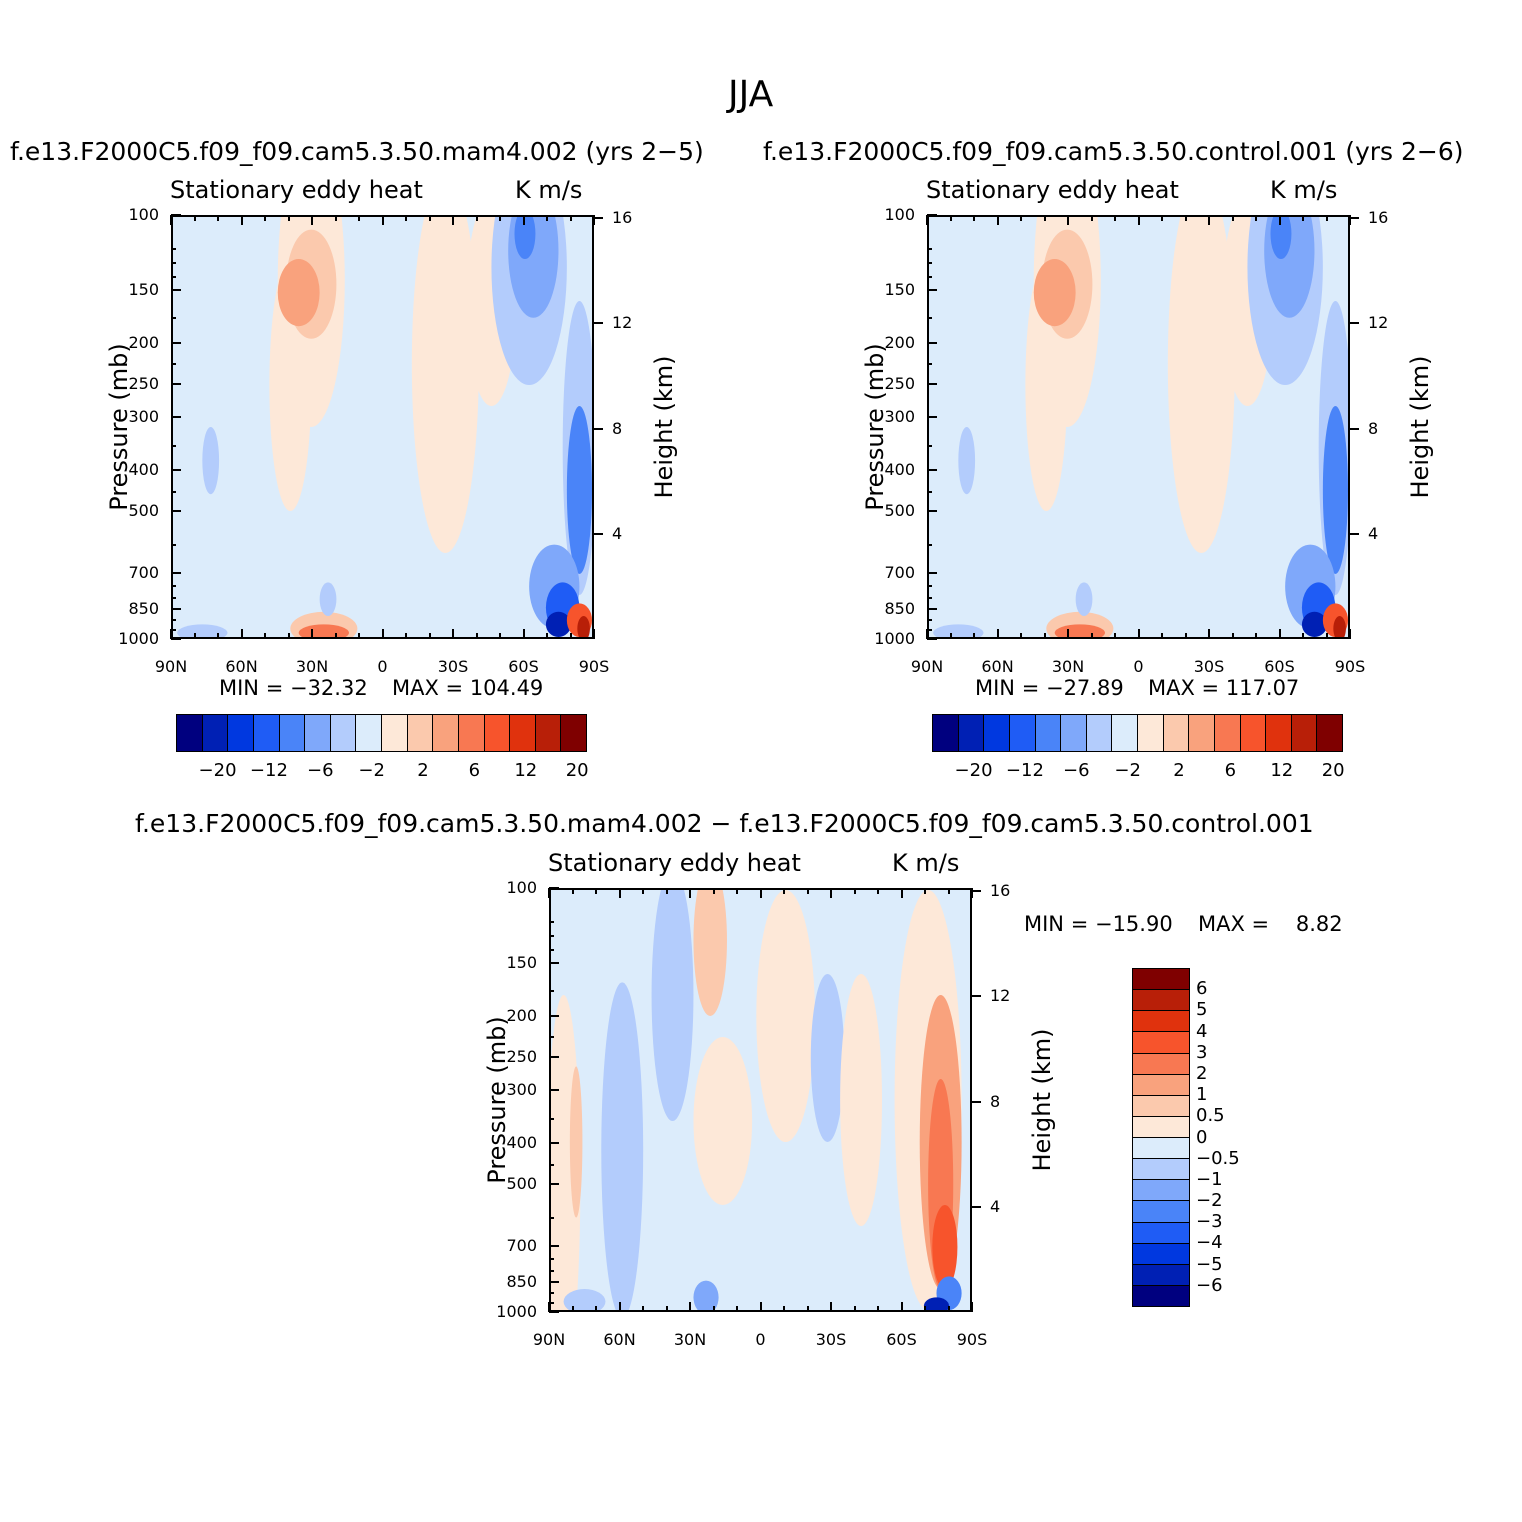  Describe the element at coordinates (899, 609) in the screenshot. I see `panel-2-ytick-label: 850` at that location.